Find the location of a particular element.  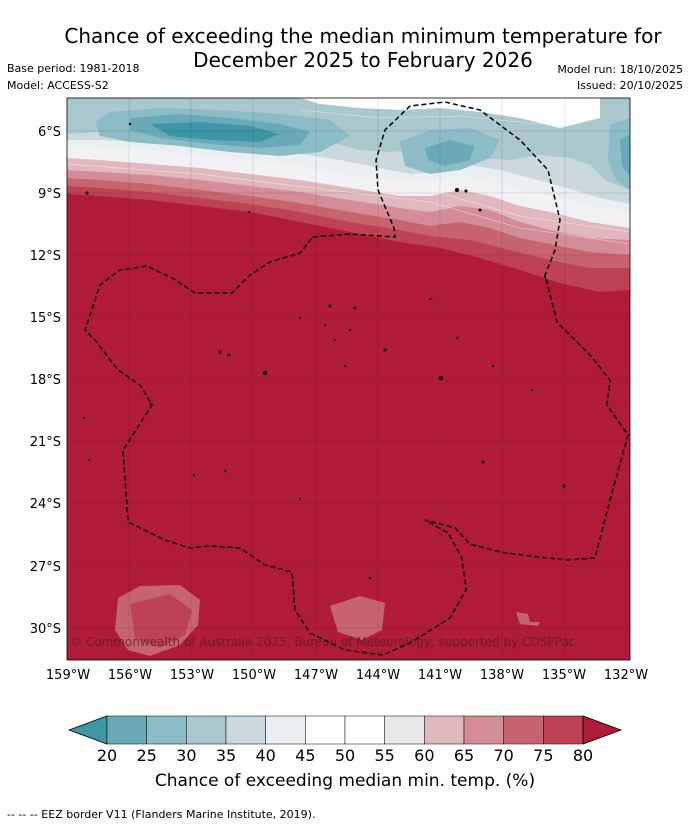

lon-tick-138w: 138°W is located at coordinates (502, 675).